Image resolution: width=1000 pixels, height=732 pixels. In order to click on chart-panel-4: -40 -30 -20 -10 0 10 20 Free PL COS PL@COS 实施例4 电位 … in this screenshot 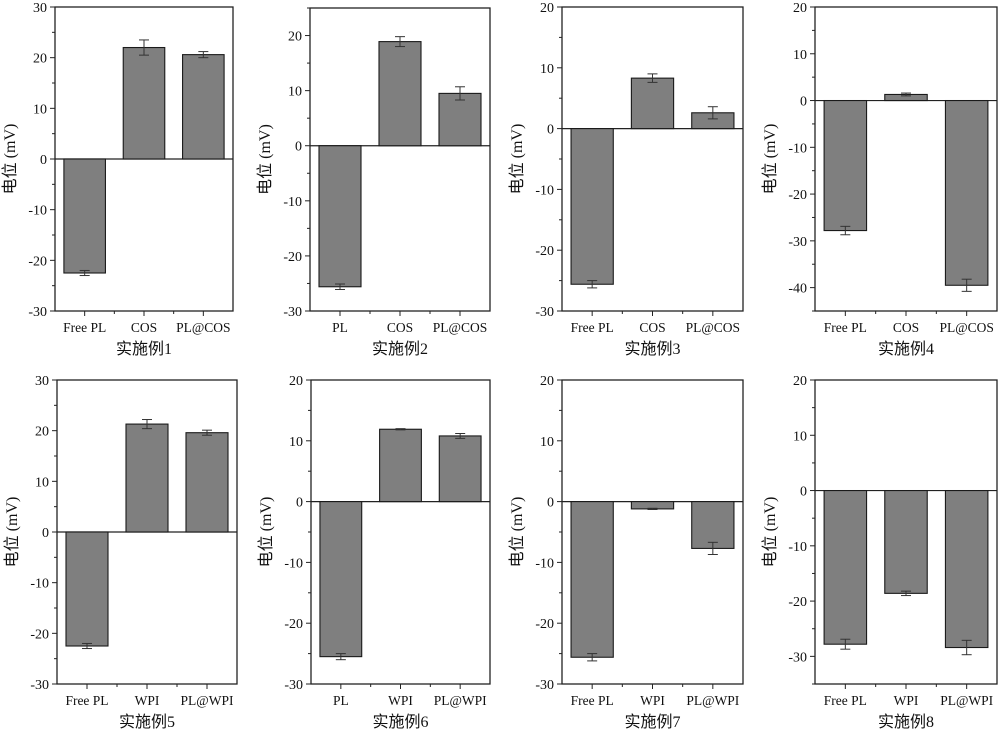, I will do `click(879, 179)`.